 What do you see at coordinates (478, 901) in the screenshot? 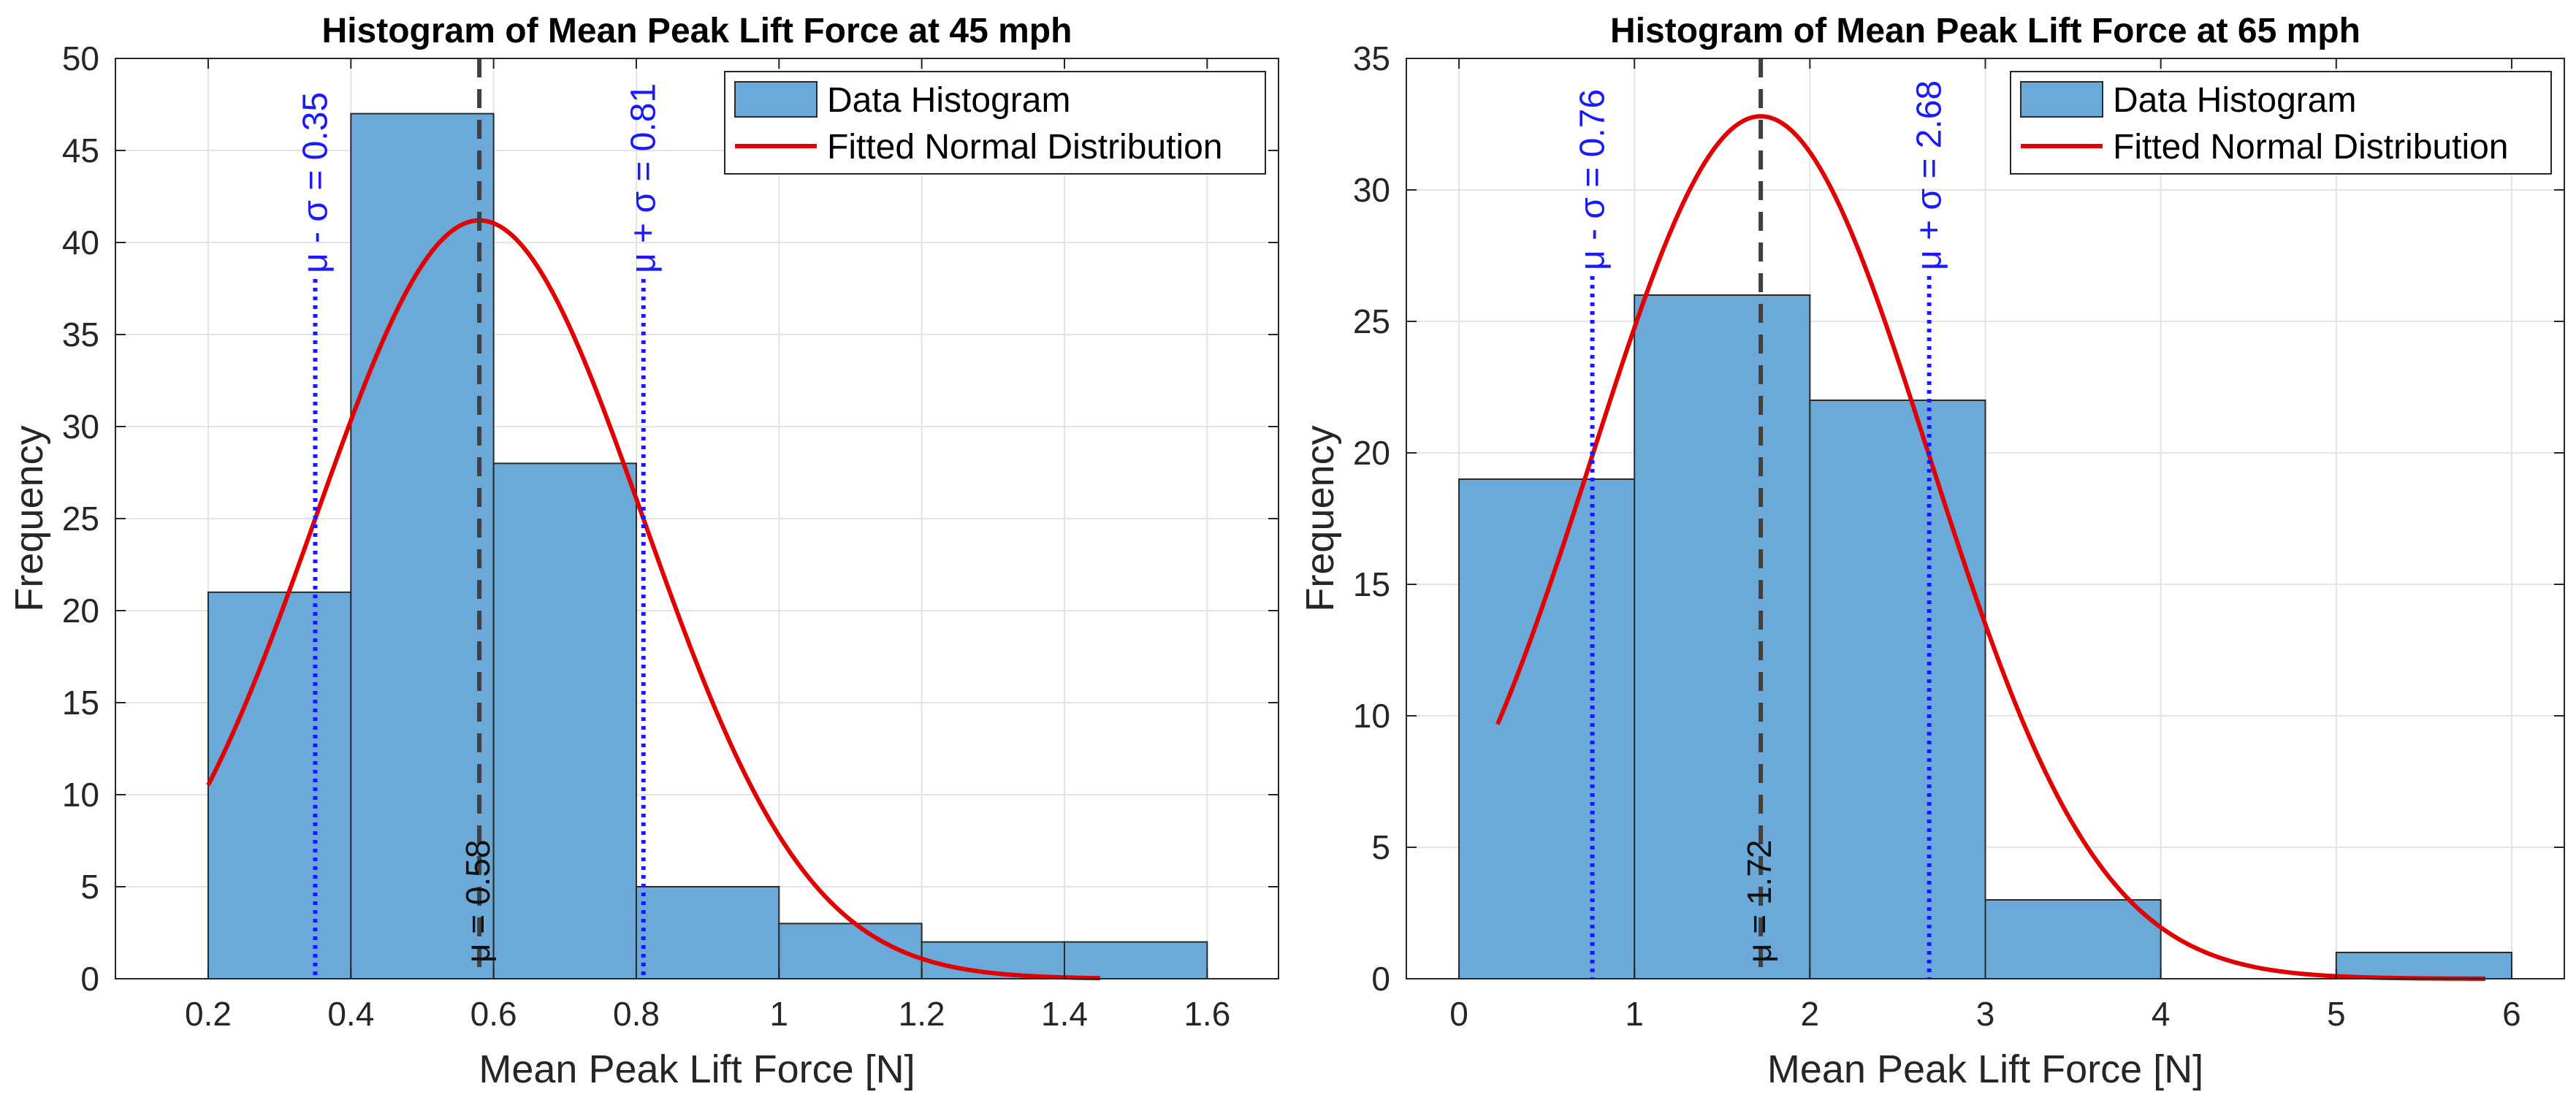
I see `mean-label: μ = 0.58` at bounding box center [478, 901].